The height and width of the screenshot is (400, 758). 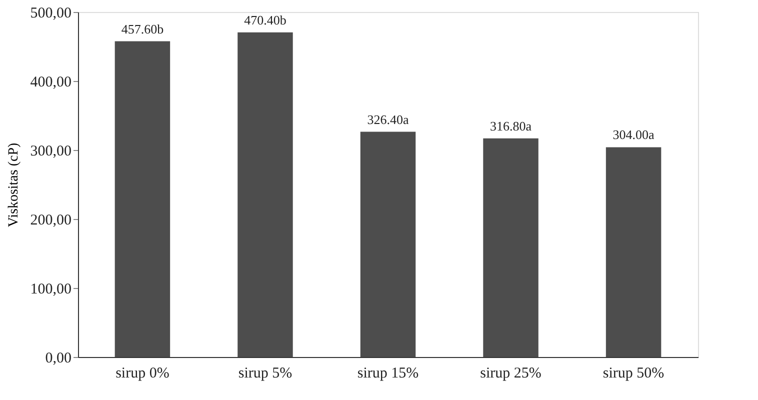 What do you see at coordinates (51, 220) in the screenshot?
I see `y-tick-label: 200,00` at bounding box center [51, 220].